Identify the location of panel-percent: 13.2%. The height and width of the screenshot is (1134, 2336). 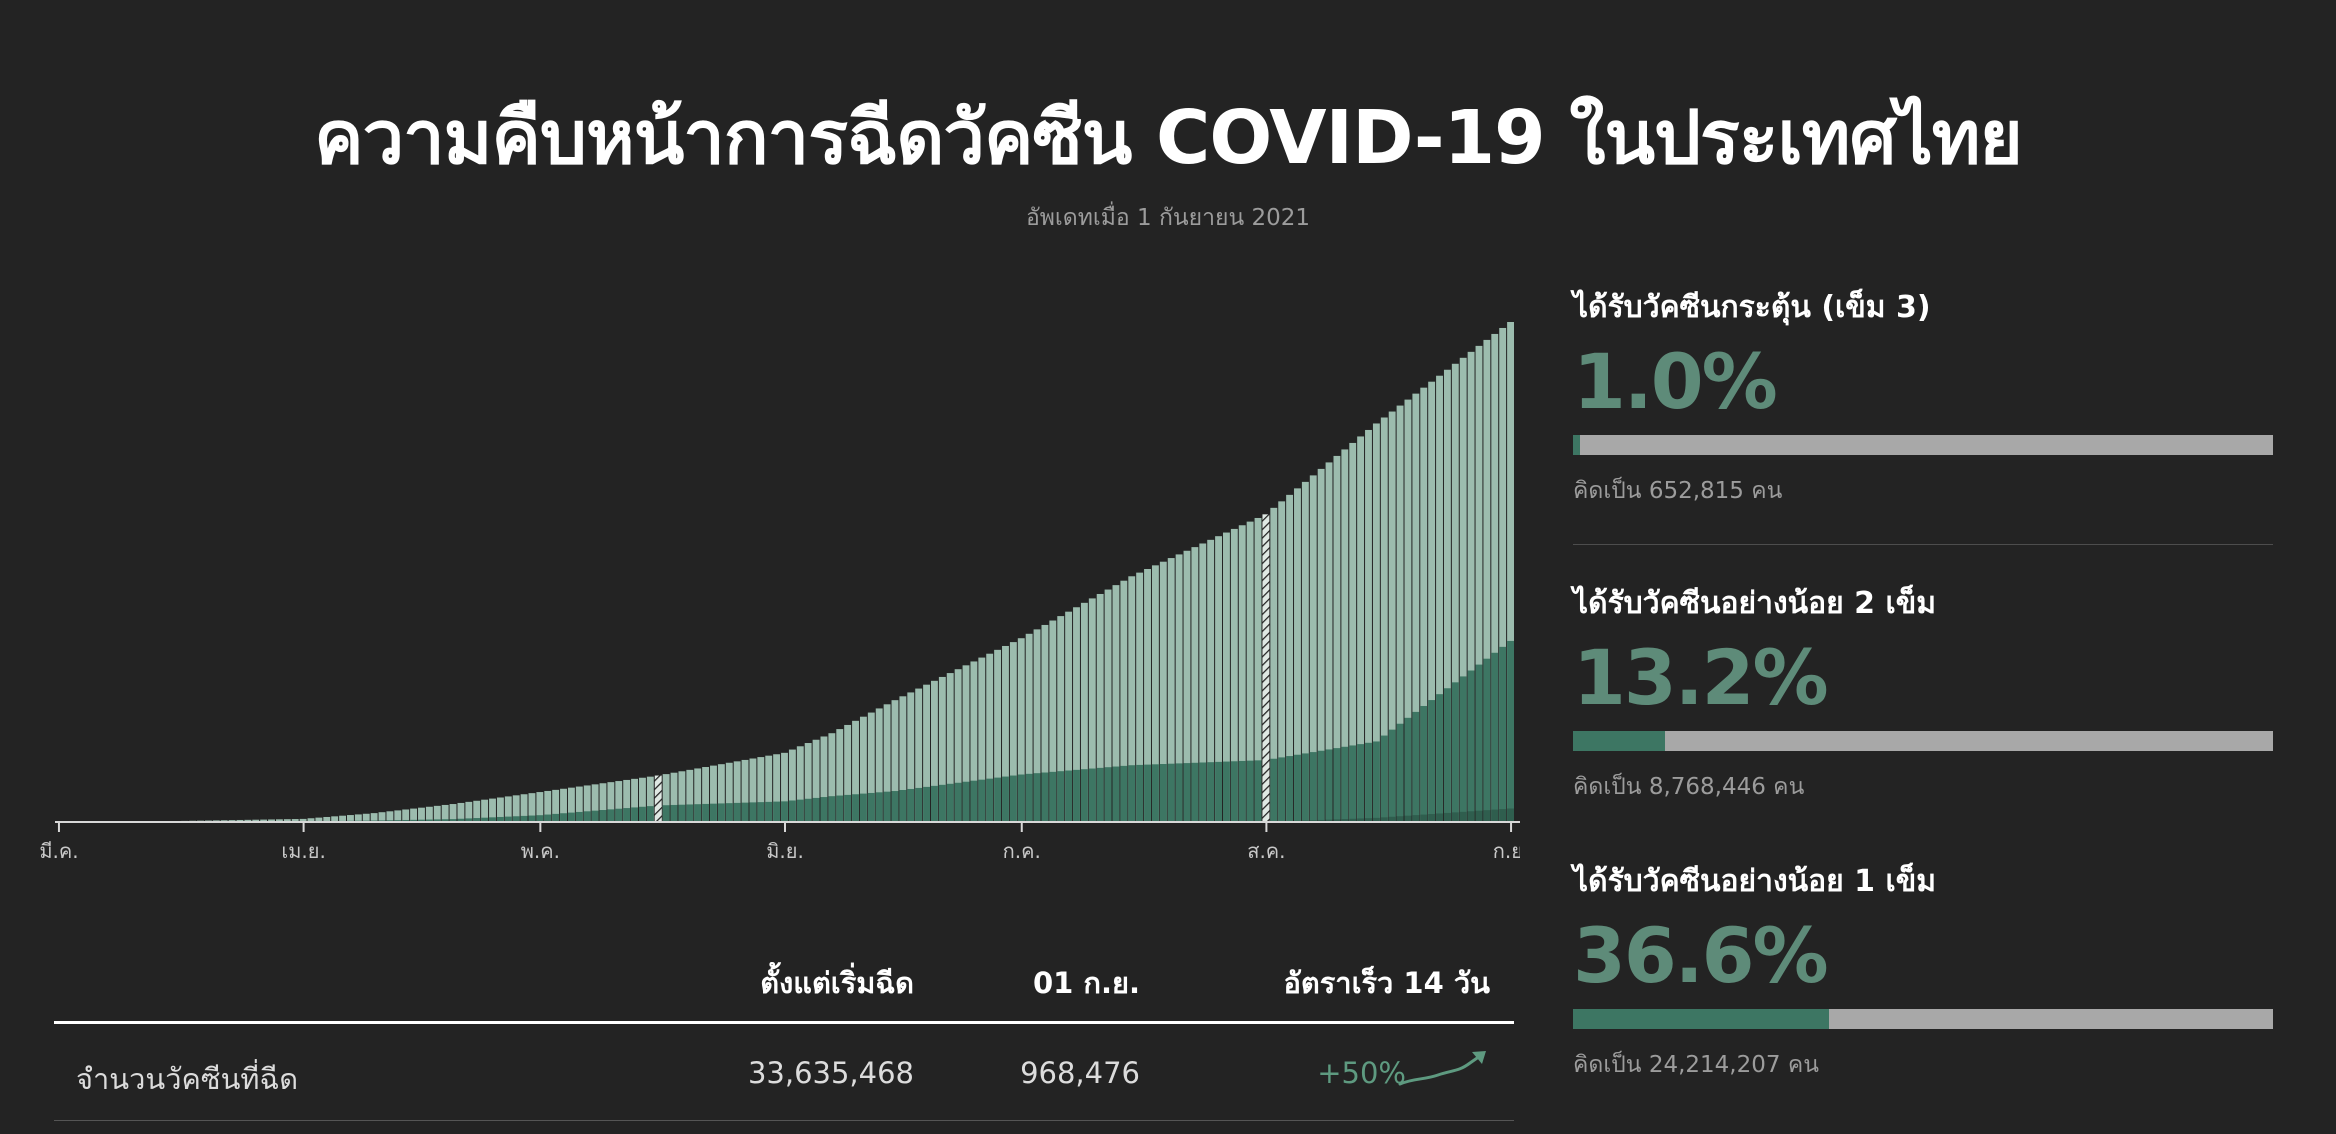
(1701, 677).